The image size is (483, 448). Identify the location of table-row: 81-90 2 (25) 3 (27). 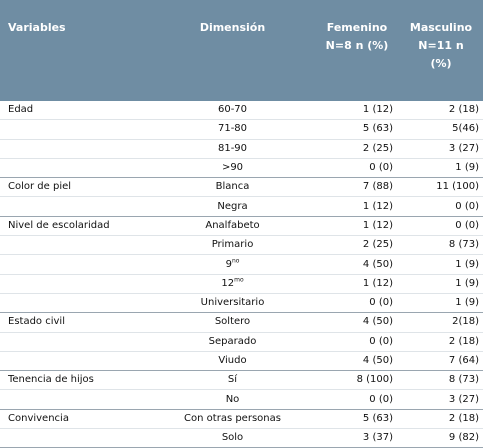
(241, 149).